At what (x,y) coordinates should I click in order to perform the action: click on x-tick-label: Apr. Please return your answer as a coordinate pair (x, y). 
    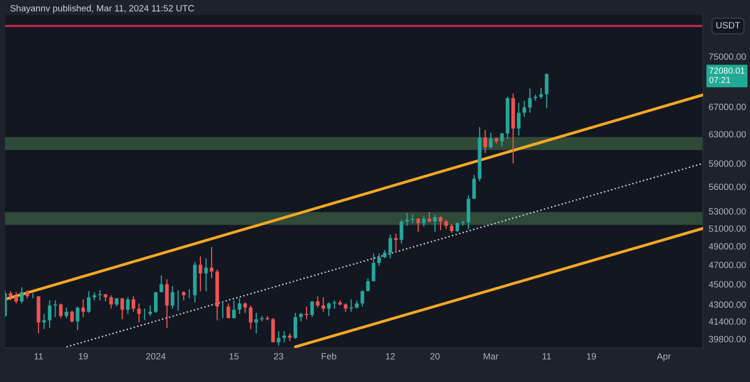
    Looking at the image, I should click on (663, 357).